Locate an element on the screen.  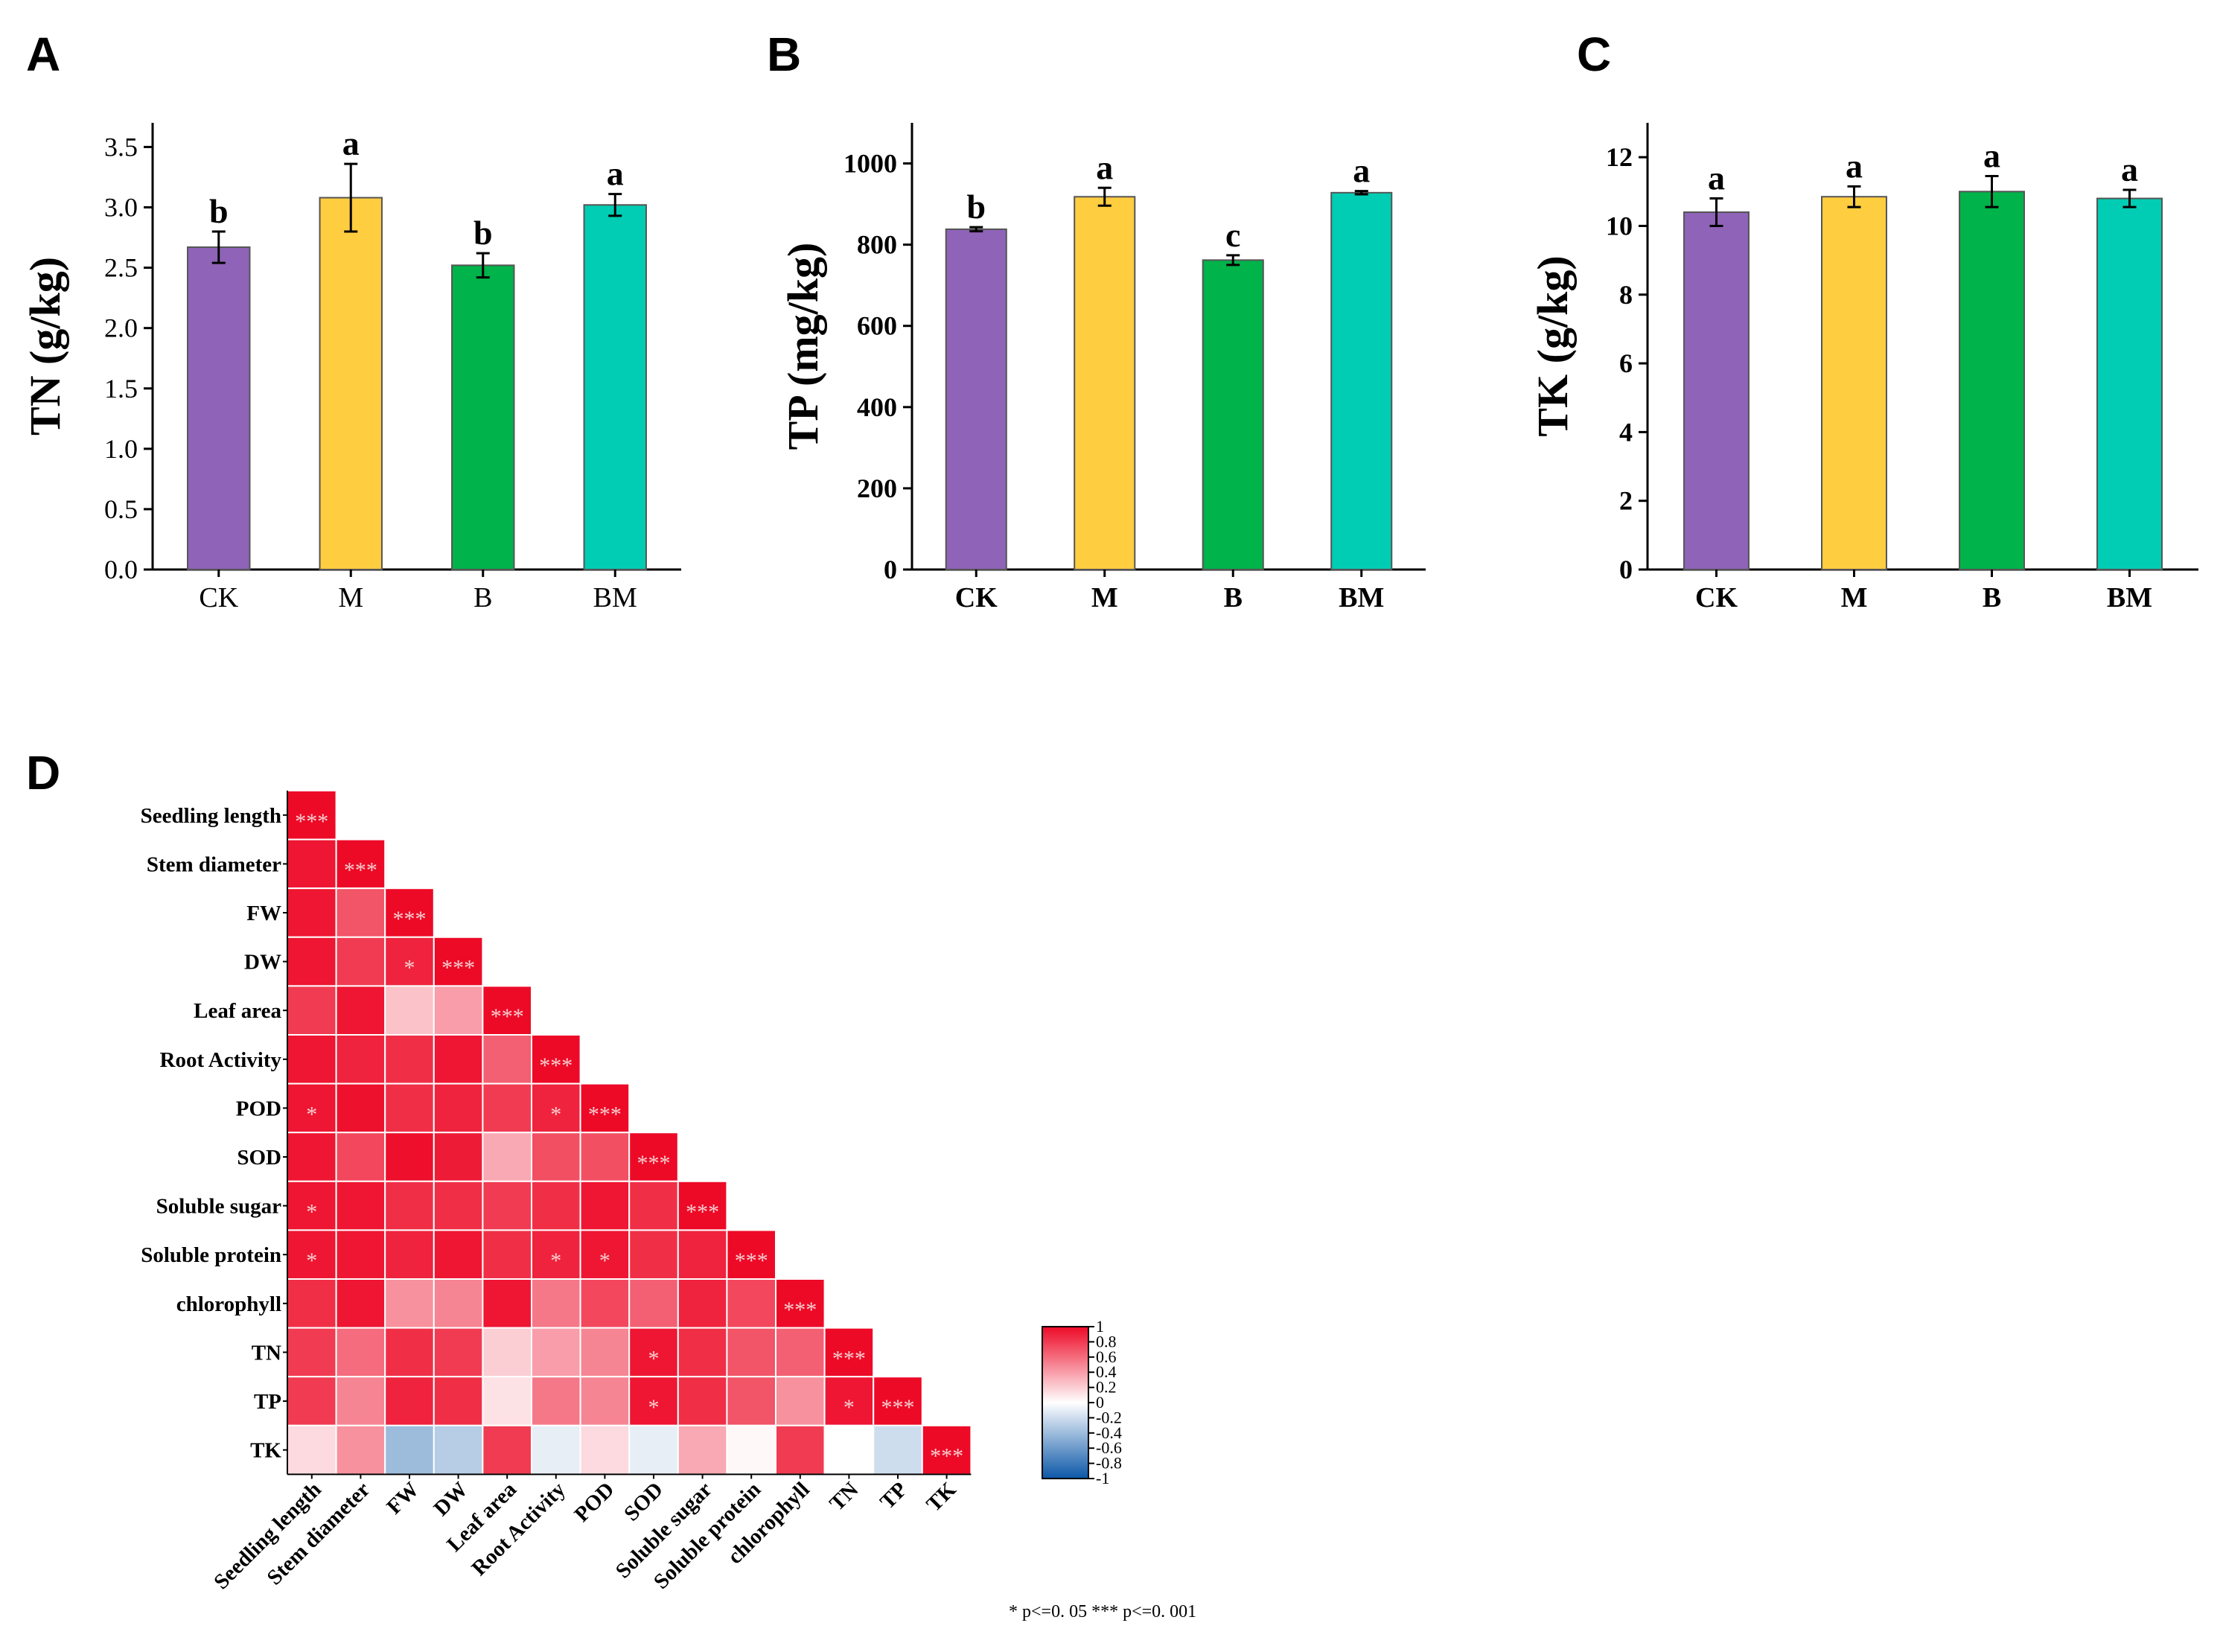
heatmap-row-label: Root Activity is located at coordinates (221, 1060).